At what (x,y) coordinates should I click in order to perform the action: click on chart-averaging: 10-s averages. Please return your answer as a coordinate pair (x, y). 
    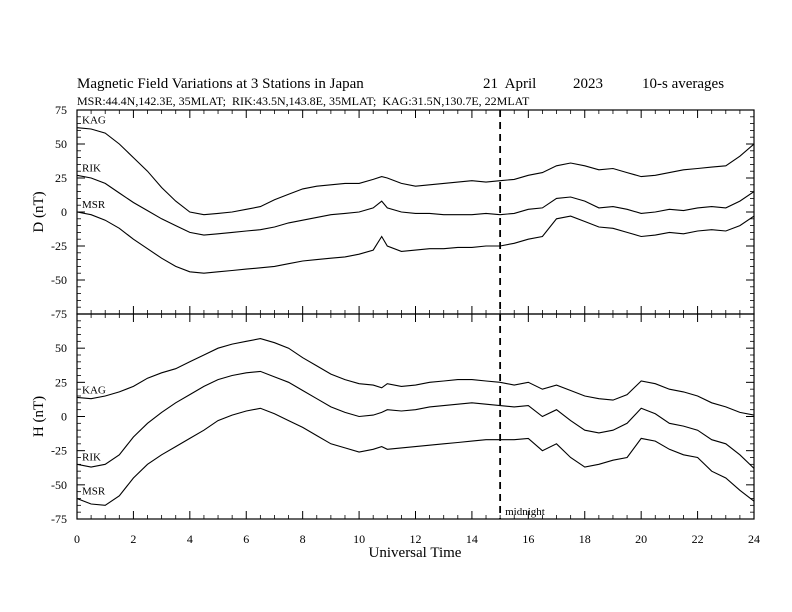
    Looking at the image, I should click on (683, 84).